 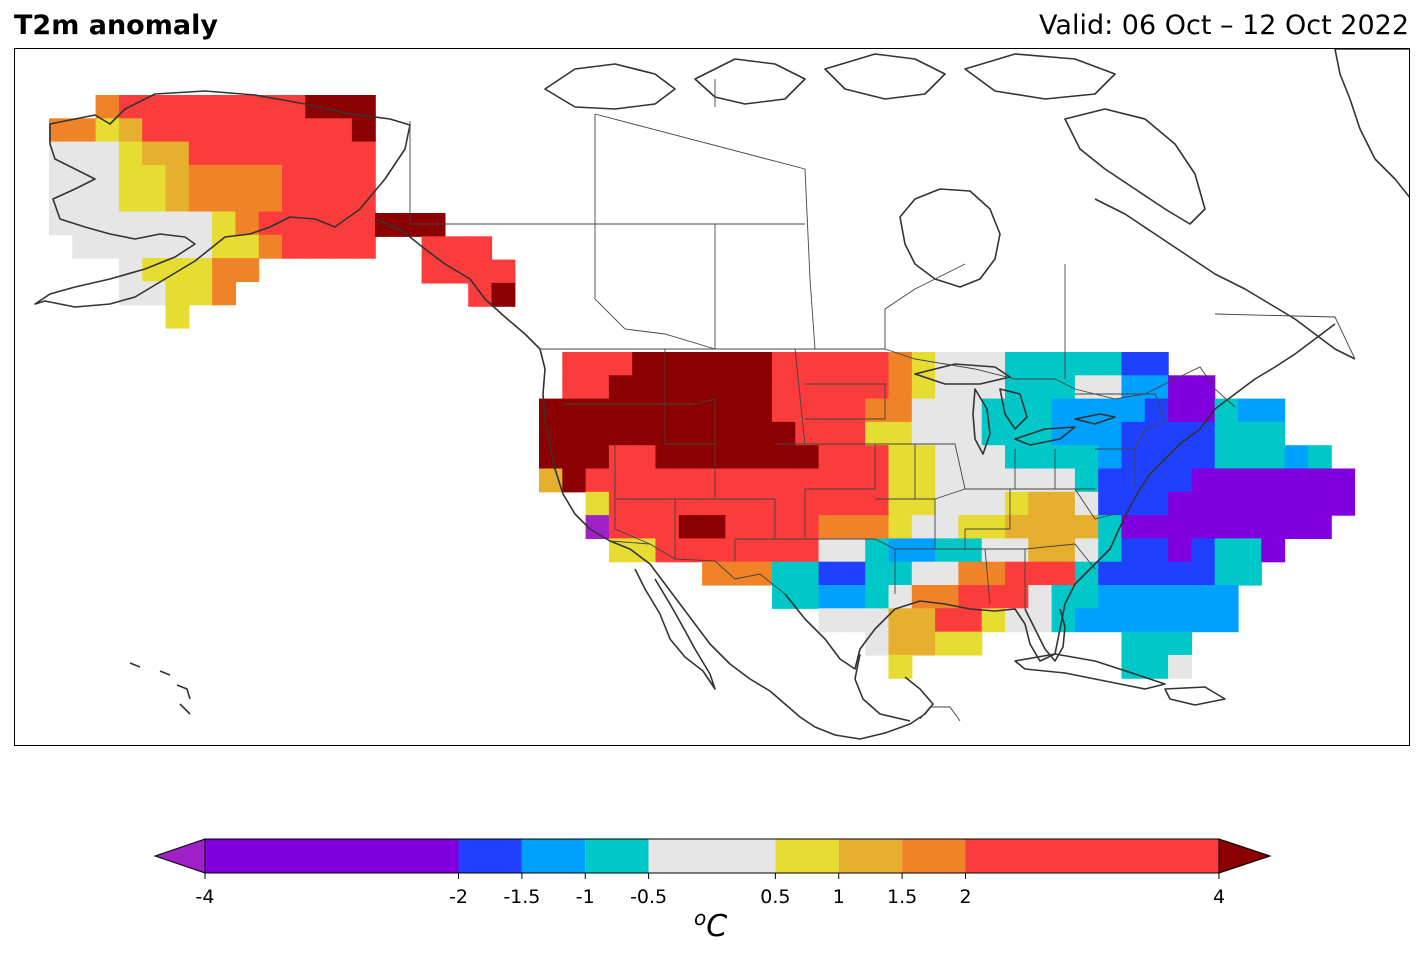 What do you see at coordinates (1371, 123) in the screenshot?
I see `greenland` at bounding box center [1371, 123].